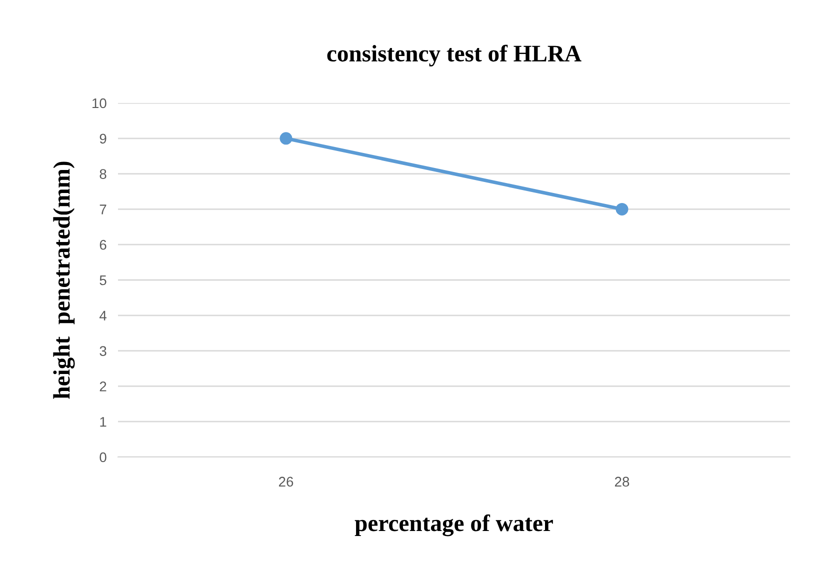  I want to click on x-tick-label: 26, so click(286, 481).